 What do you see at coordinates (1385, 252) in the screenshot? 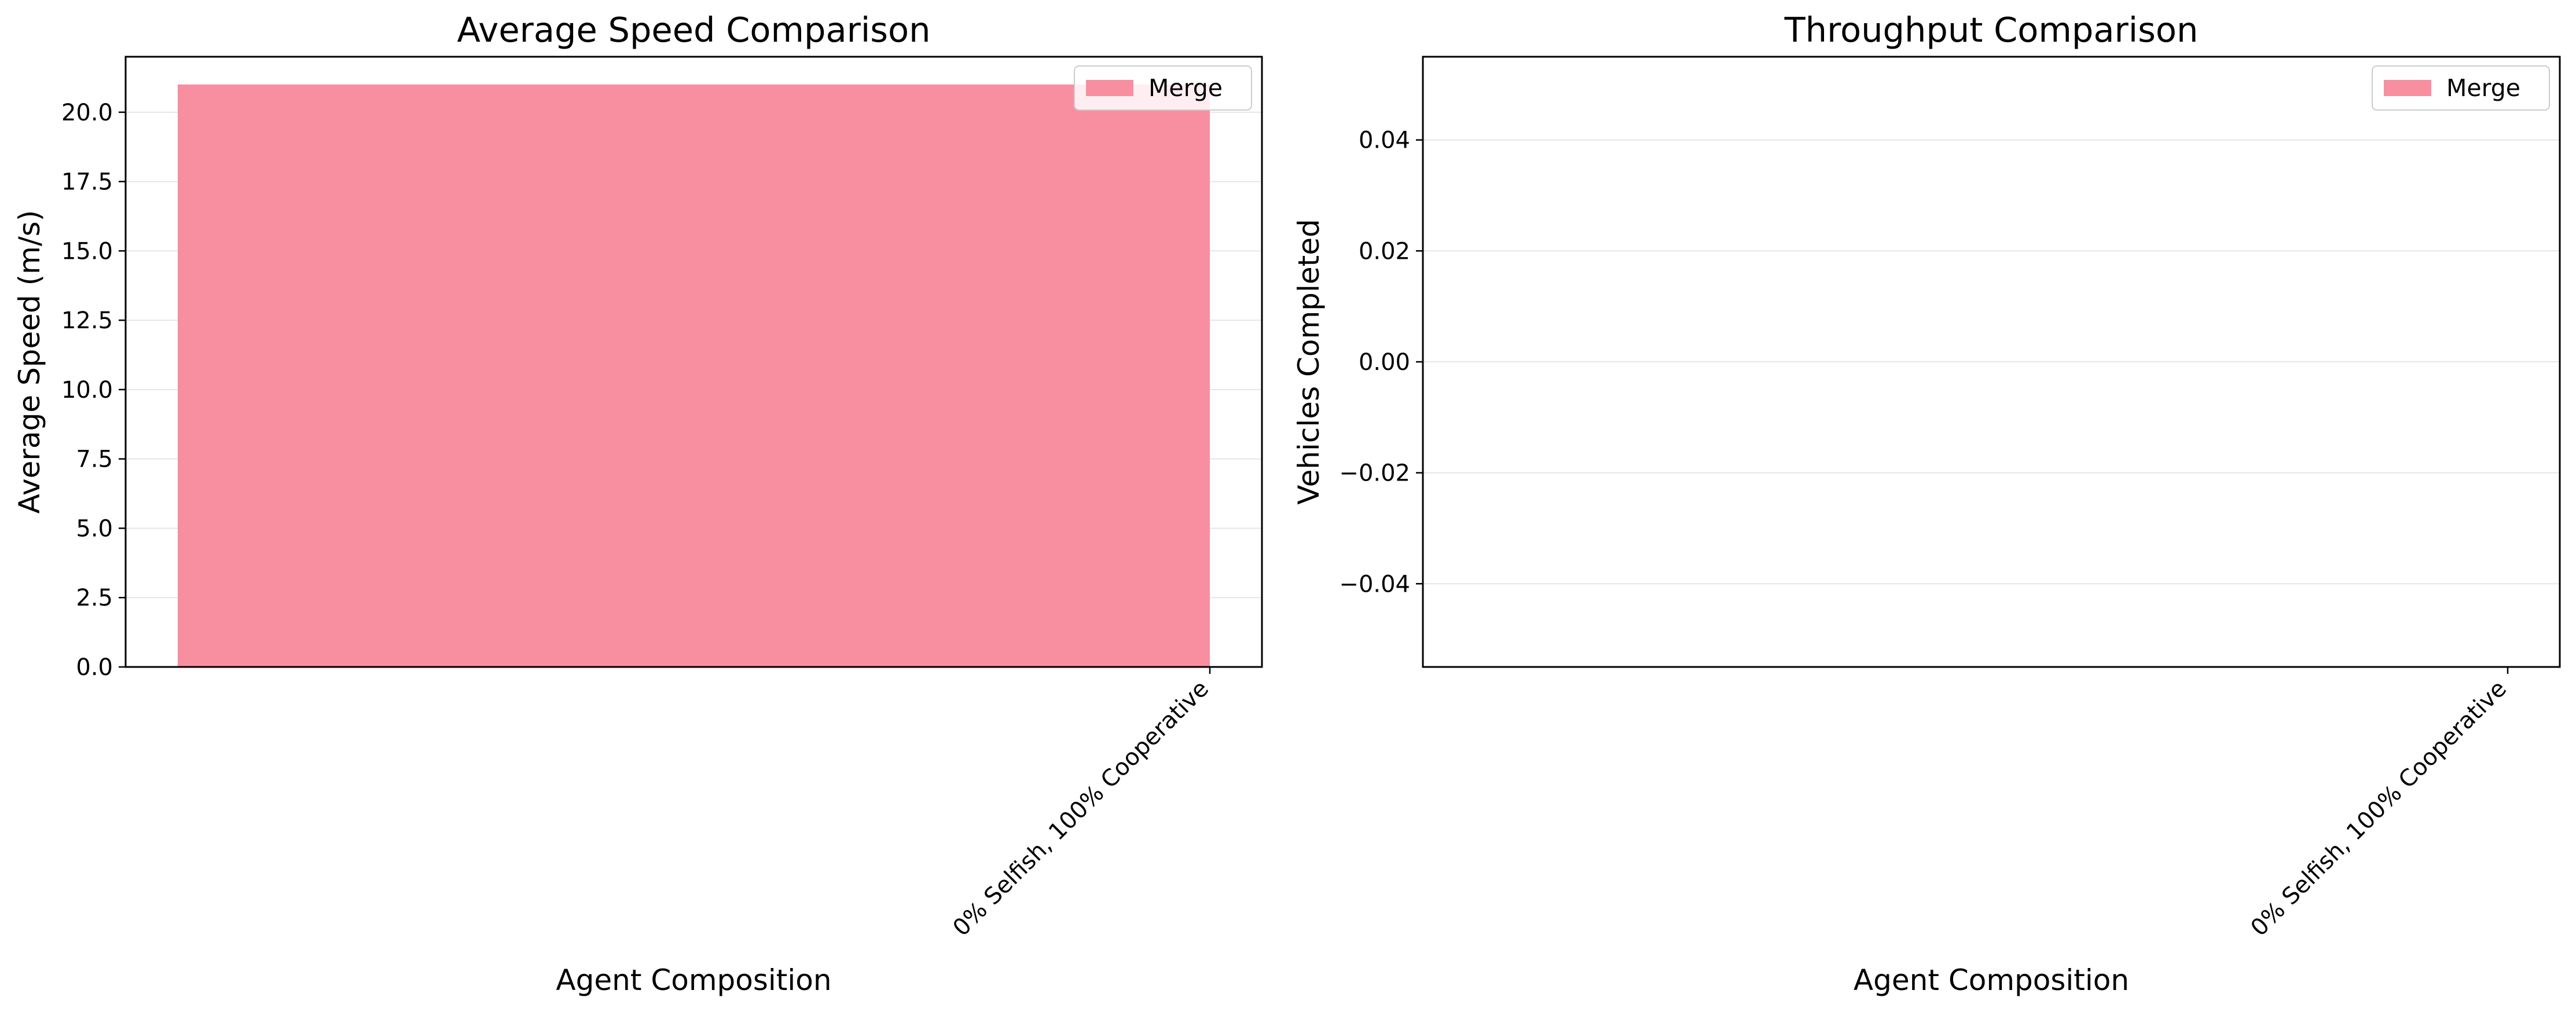
I see `y-tick-label: 0.02` at bounding box center [1385, 252].